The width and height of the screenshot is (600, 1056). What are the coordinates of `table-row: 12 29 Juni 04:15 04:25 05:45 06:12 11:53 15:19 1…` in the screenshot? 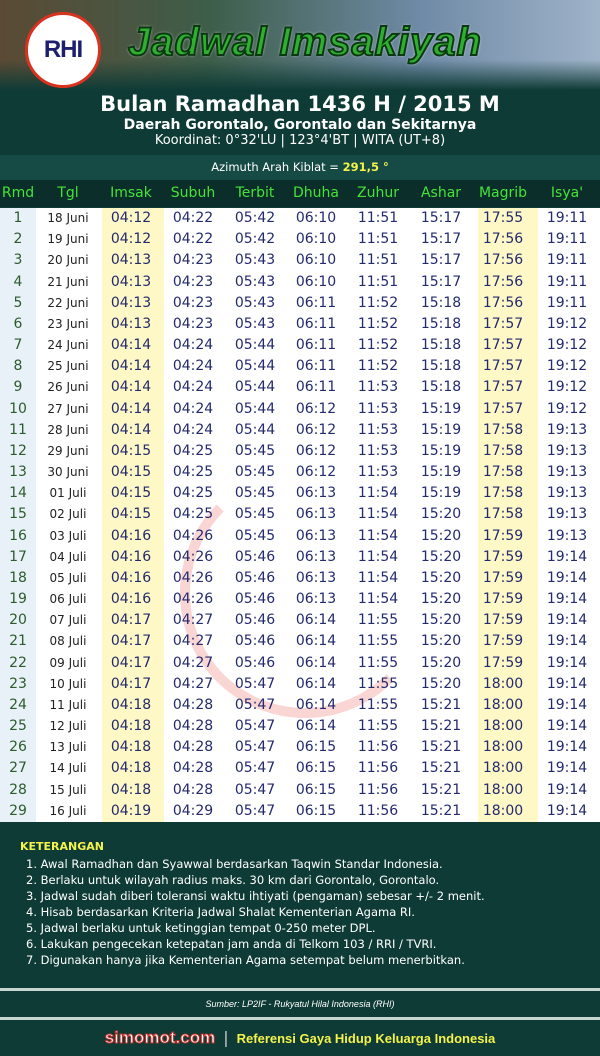 It's located at (300, 451).